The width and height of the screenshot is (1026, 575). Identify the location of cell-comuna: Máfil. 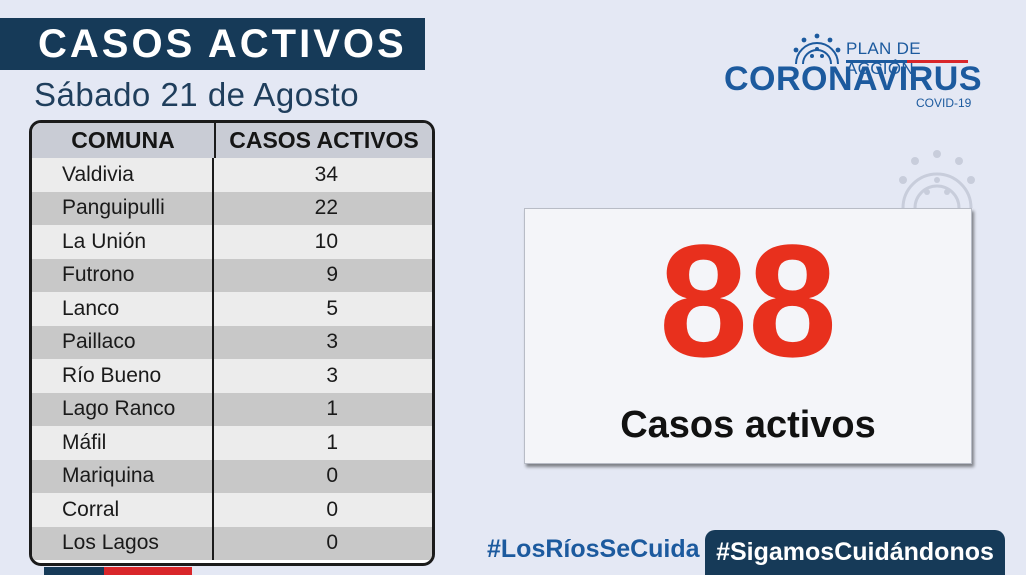
(123, 443).